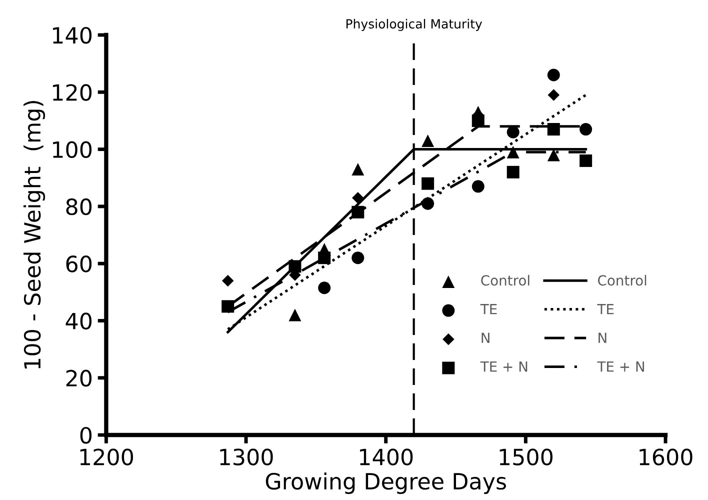 Image resolution: width=708 pixels, height=500 pixels. Describe the element at coordinates (106, 457) in the screenshot. I see `x-tick-label: 1200` at that location.